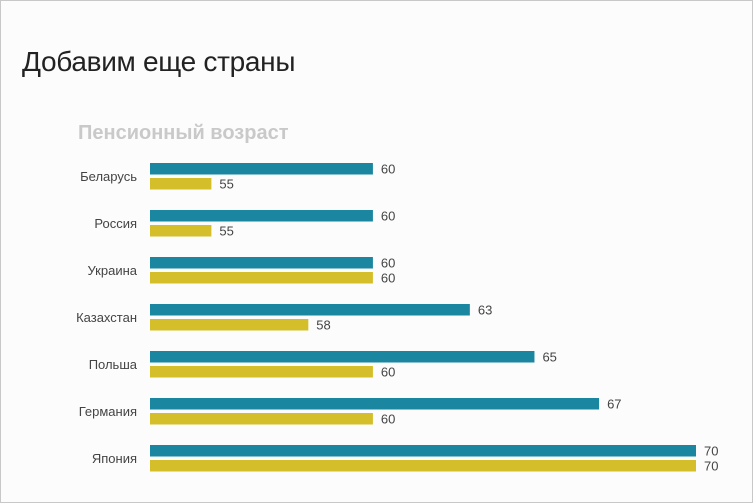 This screenshot has height=503, width=753. I want to click on data-label: 67, so click(614, 404).